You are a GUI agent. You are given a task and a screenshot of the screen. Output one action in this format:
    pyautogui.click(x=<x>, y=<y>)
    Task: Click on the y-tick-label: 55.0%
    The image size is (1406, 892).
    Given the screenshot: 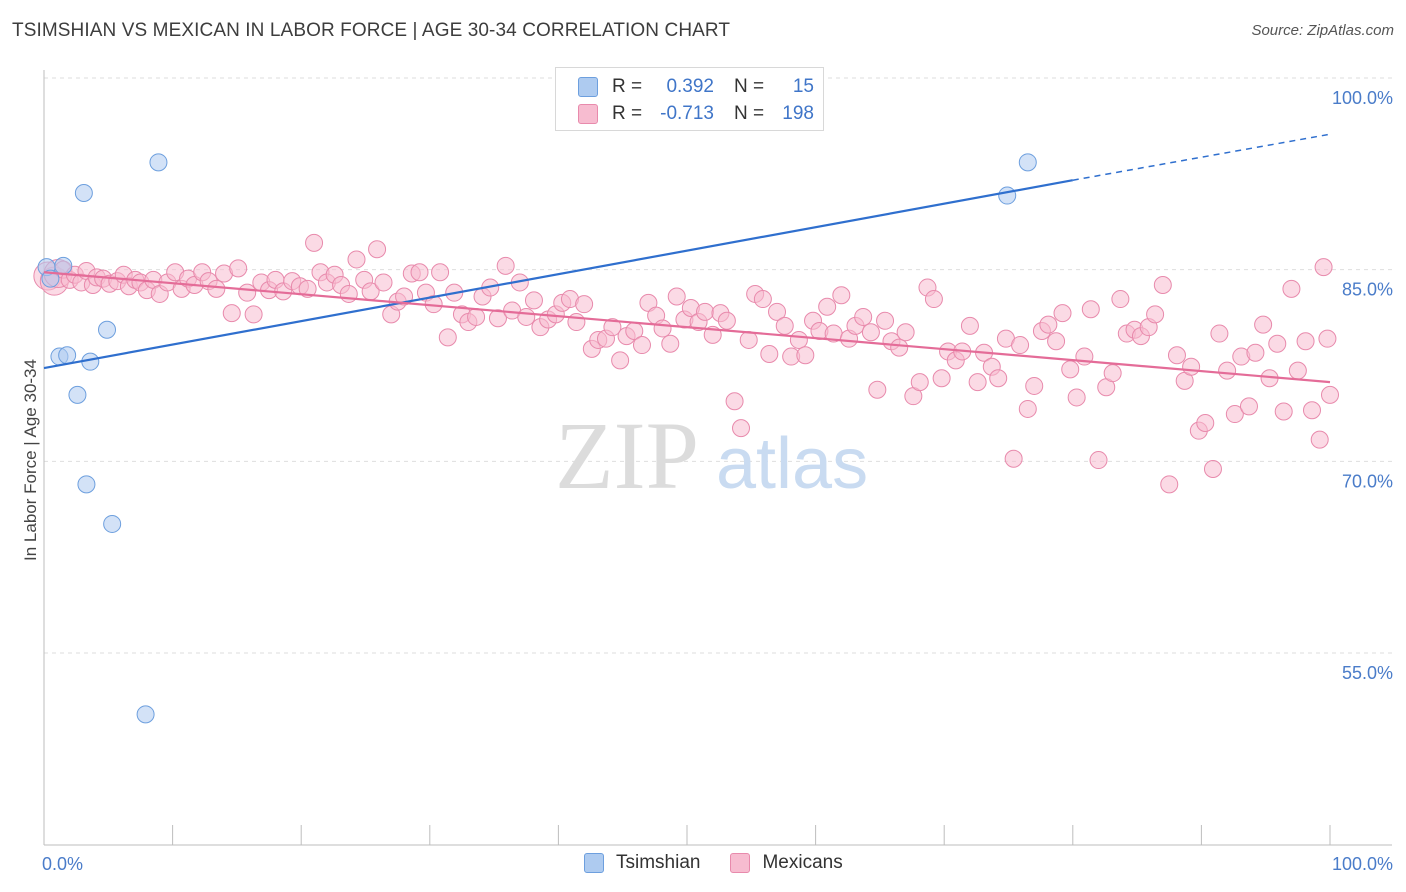 What is the action you would take?
    pyautogui.click(x=1367, y=673)
    